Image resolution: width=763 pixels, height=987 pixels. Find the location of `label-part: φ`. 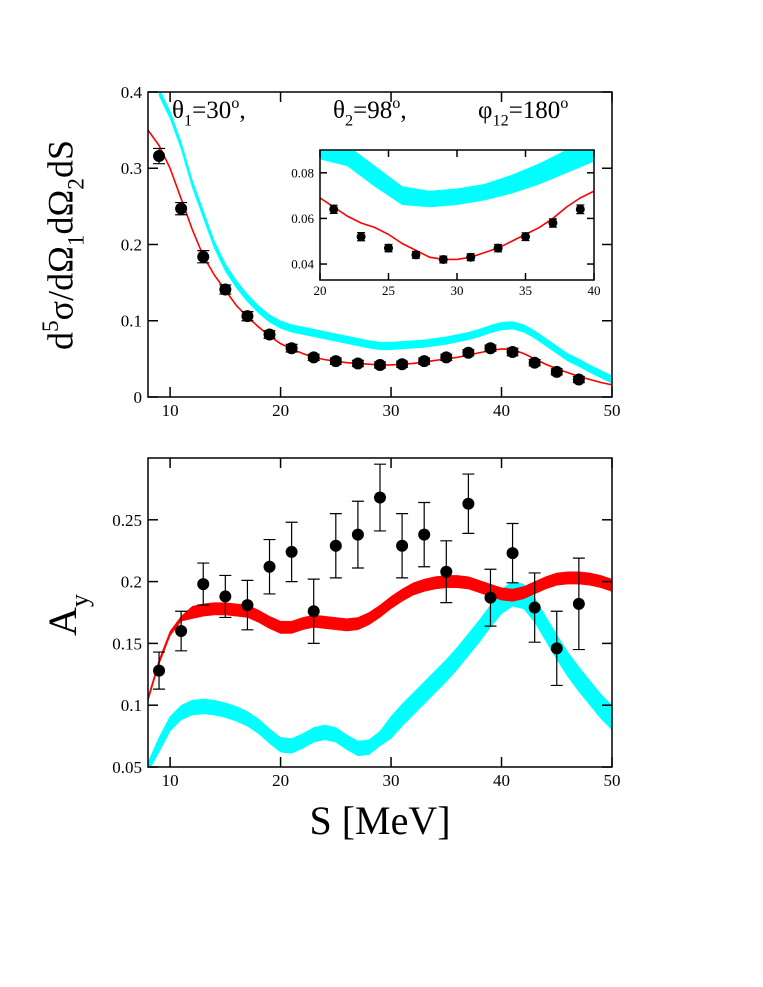

label-part: φ is located at coordinates (485, 110).